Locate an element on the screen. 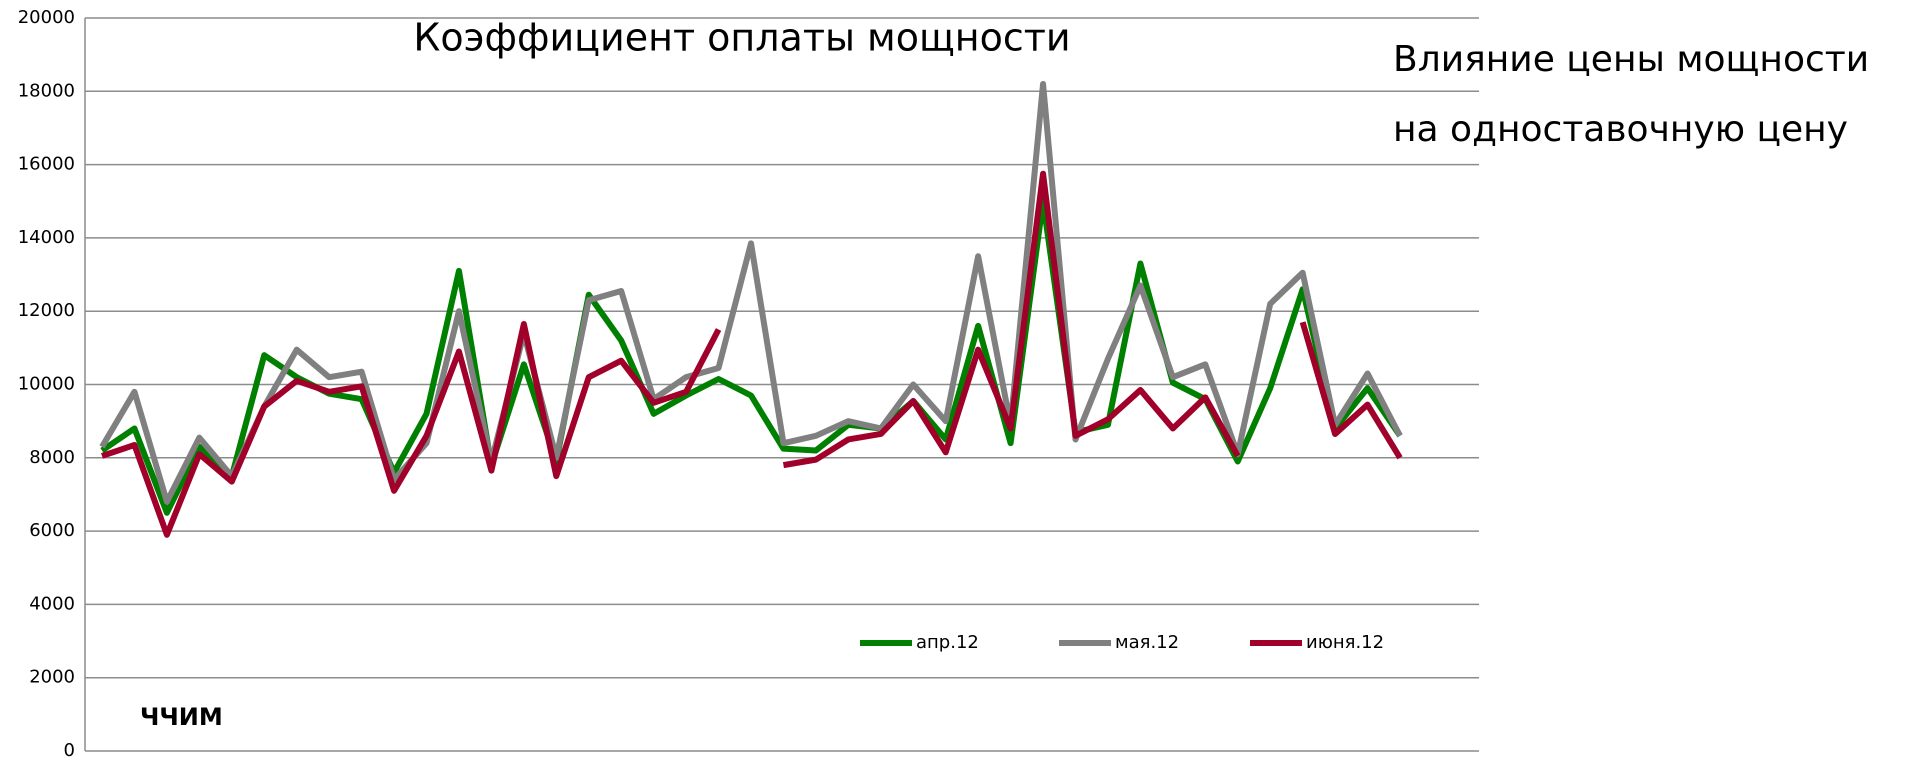  y-tick-label: 6000 is located at coordinates (52, 530).